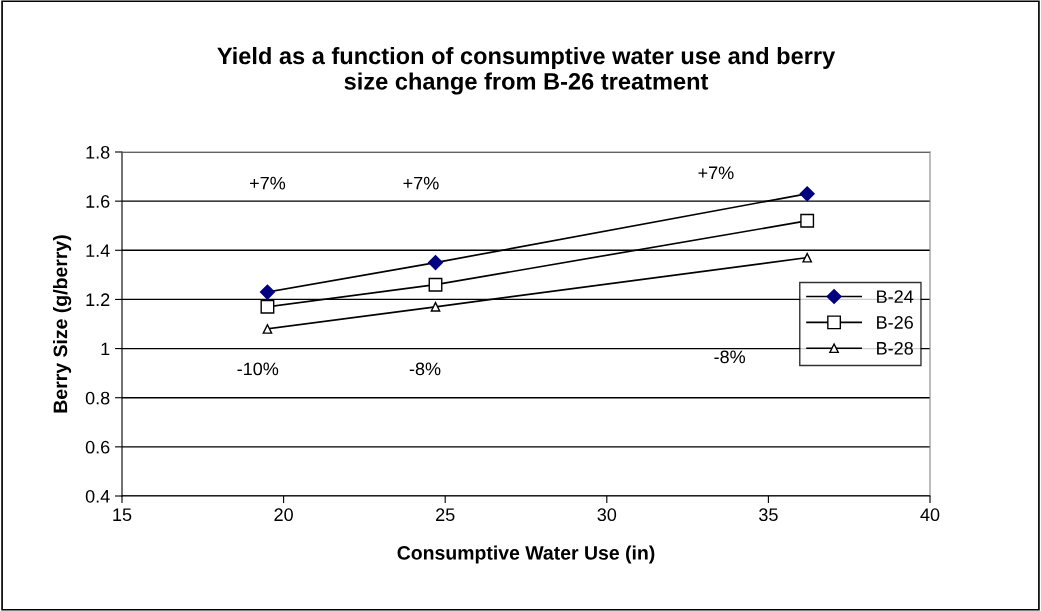 This screenshot has height=611, width=1041. Describe the element at coordinates (930, 515) in the screenshot. I see `x-tick-label: 40` at that location.